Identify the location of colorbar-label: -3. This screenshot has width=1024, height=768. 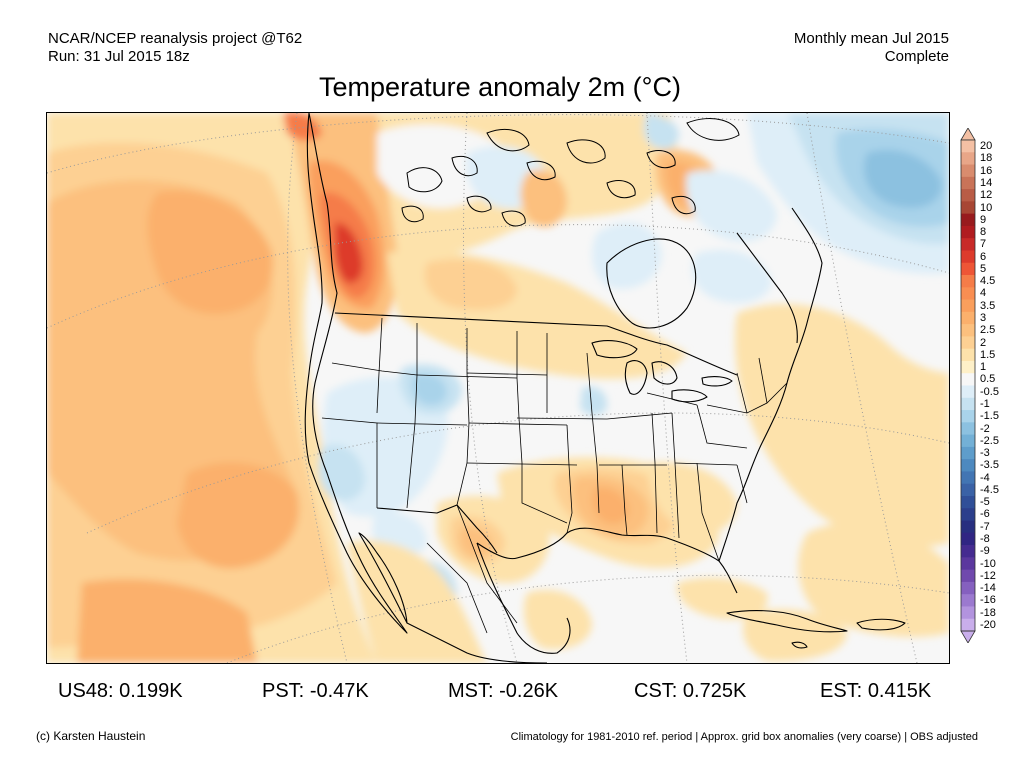
(985, 453).